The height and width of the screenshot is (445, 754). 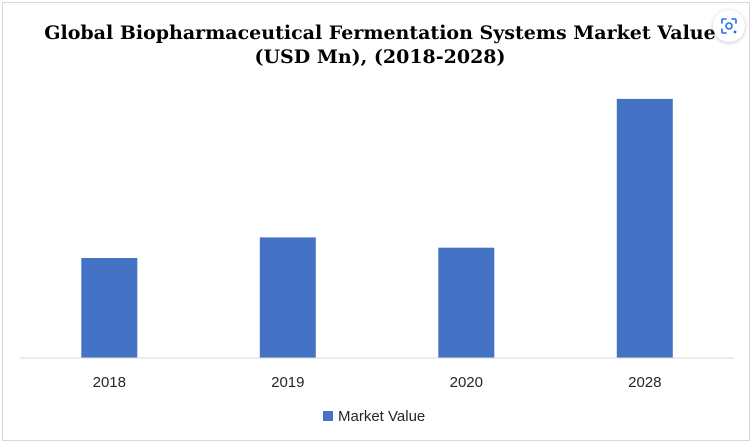 I want to click on legend-swatch, so click(x=328, y=416).